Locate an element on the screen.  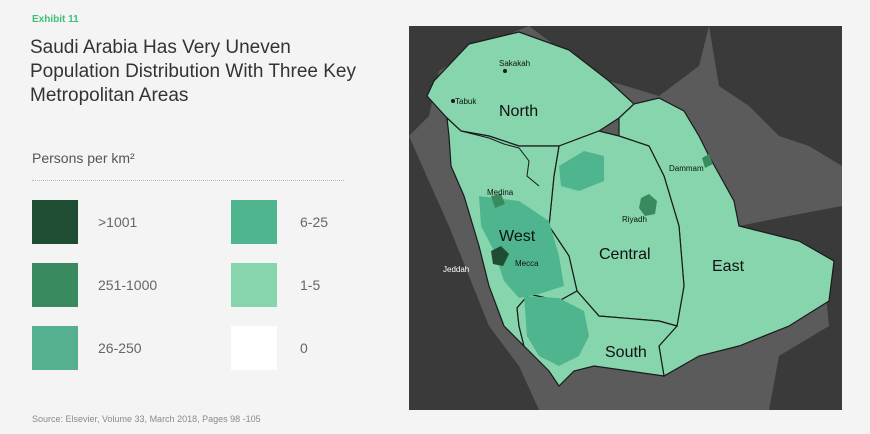
city-label-tabuk: Tabuk is located at coordinates (466, 101).